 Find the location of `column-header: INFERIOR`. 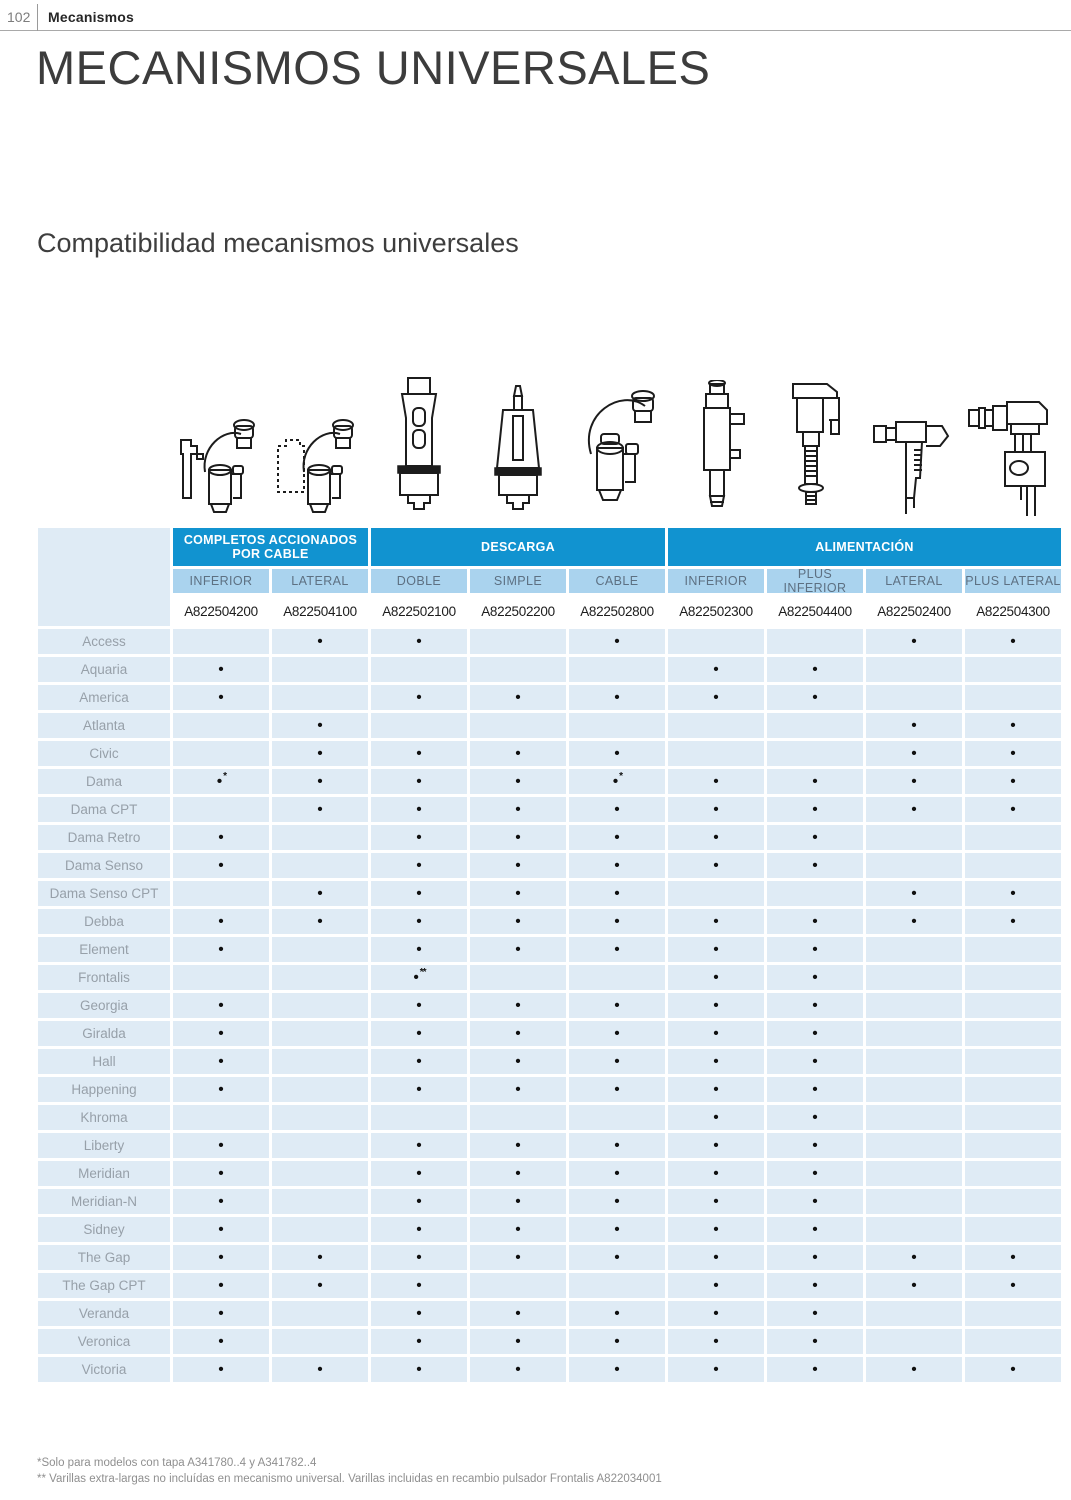

column-header: INFERIOR is located at coordinates (221, 581).